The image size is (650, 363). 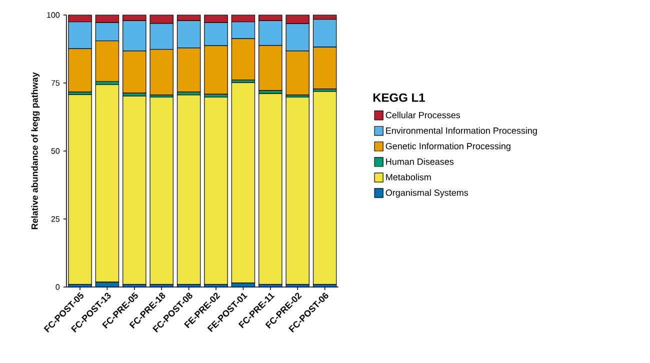 I want to click on legend-label: Organismal Systems, so click(x=427, y=193).